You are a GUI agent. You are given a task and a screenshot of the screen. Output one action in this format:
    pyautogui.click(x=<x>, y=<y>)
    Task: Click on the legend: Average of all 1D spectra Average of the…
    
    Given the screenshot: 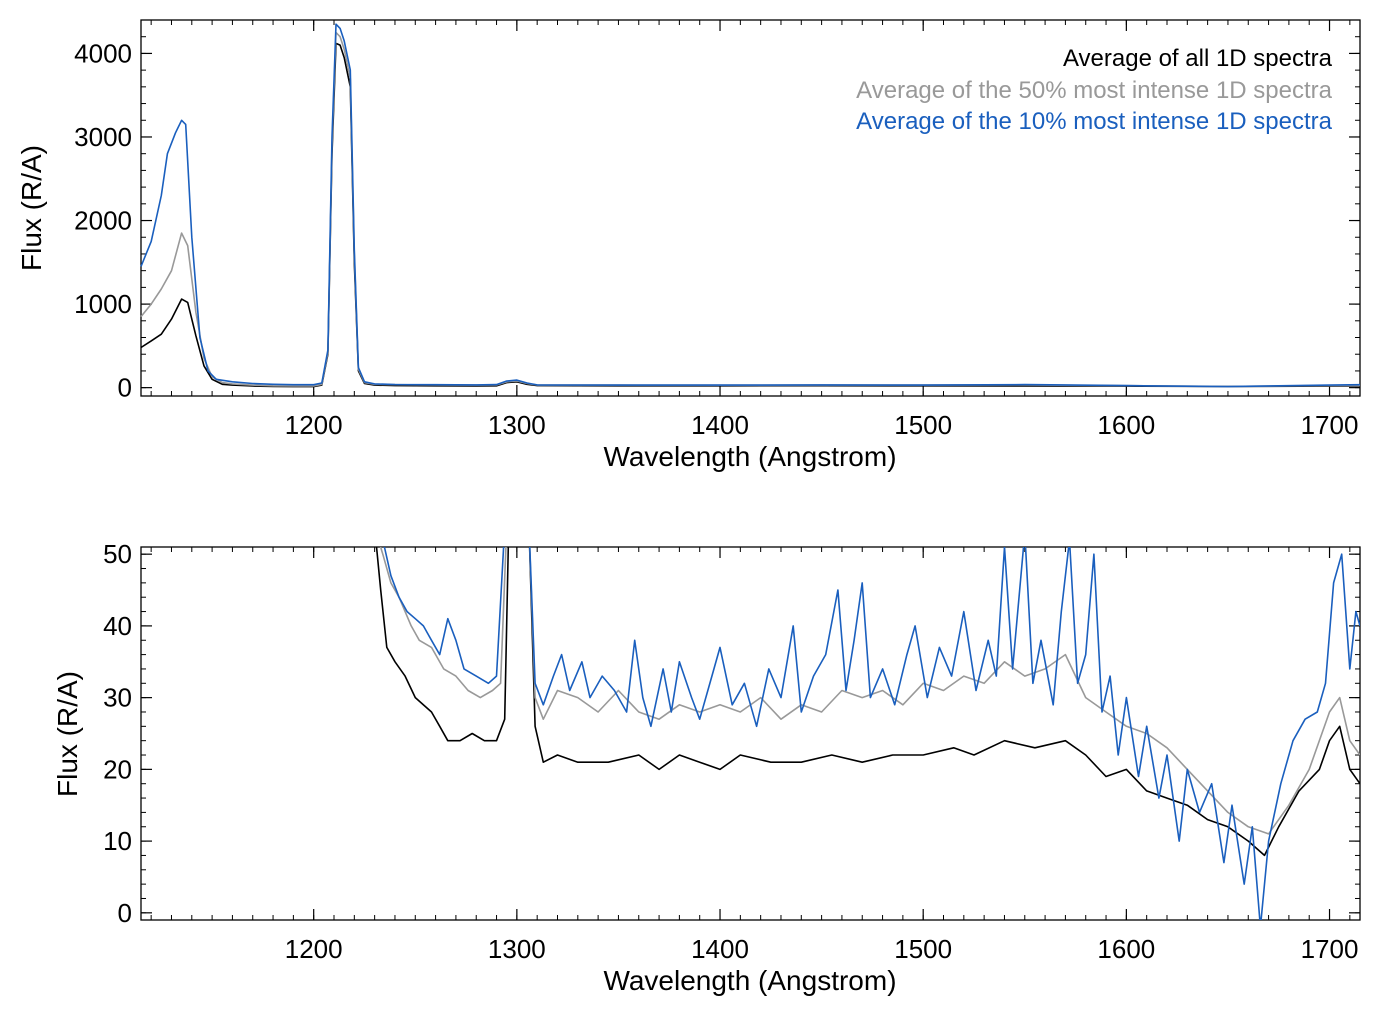 What is the action you would take?
    pyautogui.click(x=1094, y=90)
    